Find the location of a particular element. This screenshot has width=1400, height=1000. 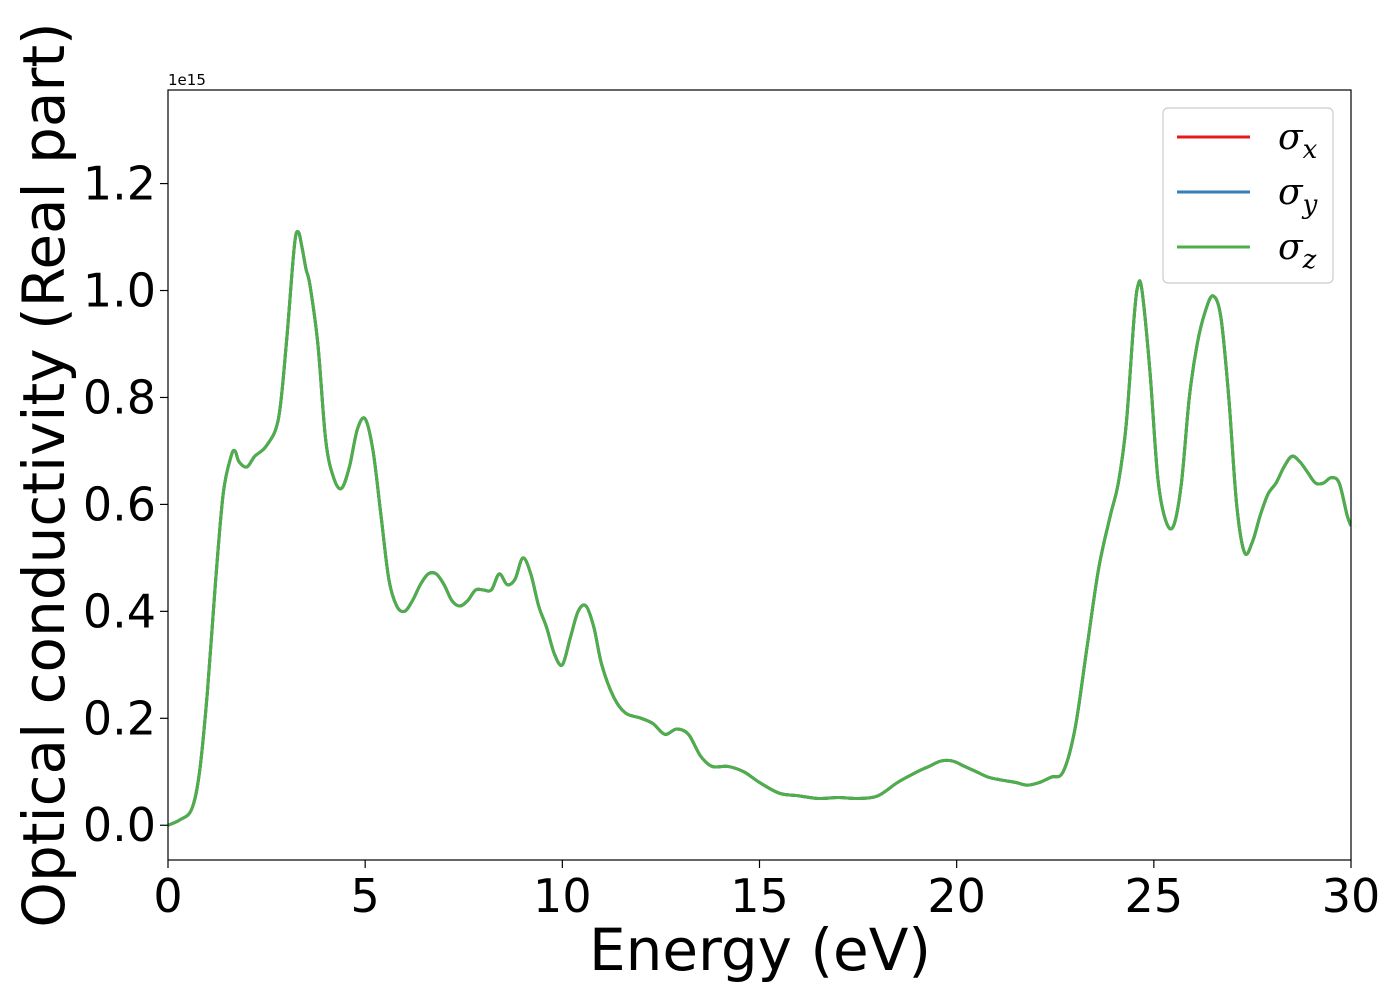

y-tick-label: 1.2 is located at coordinates (119, 184).